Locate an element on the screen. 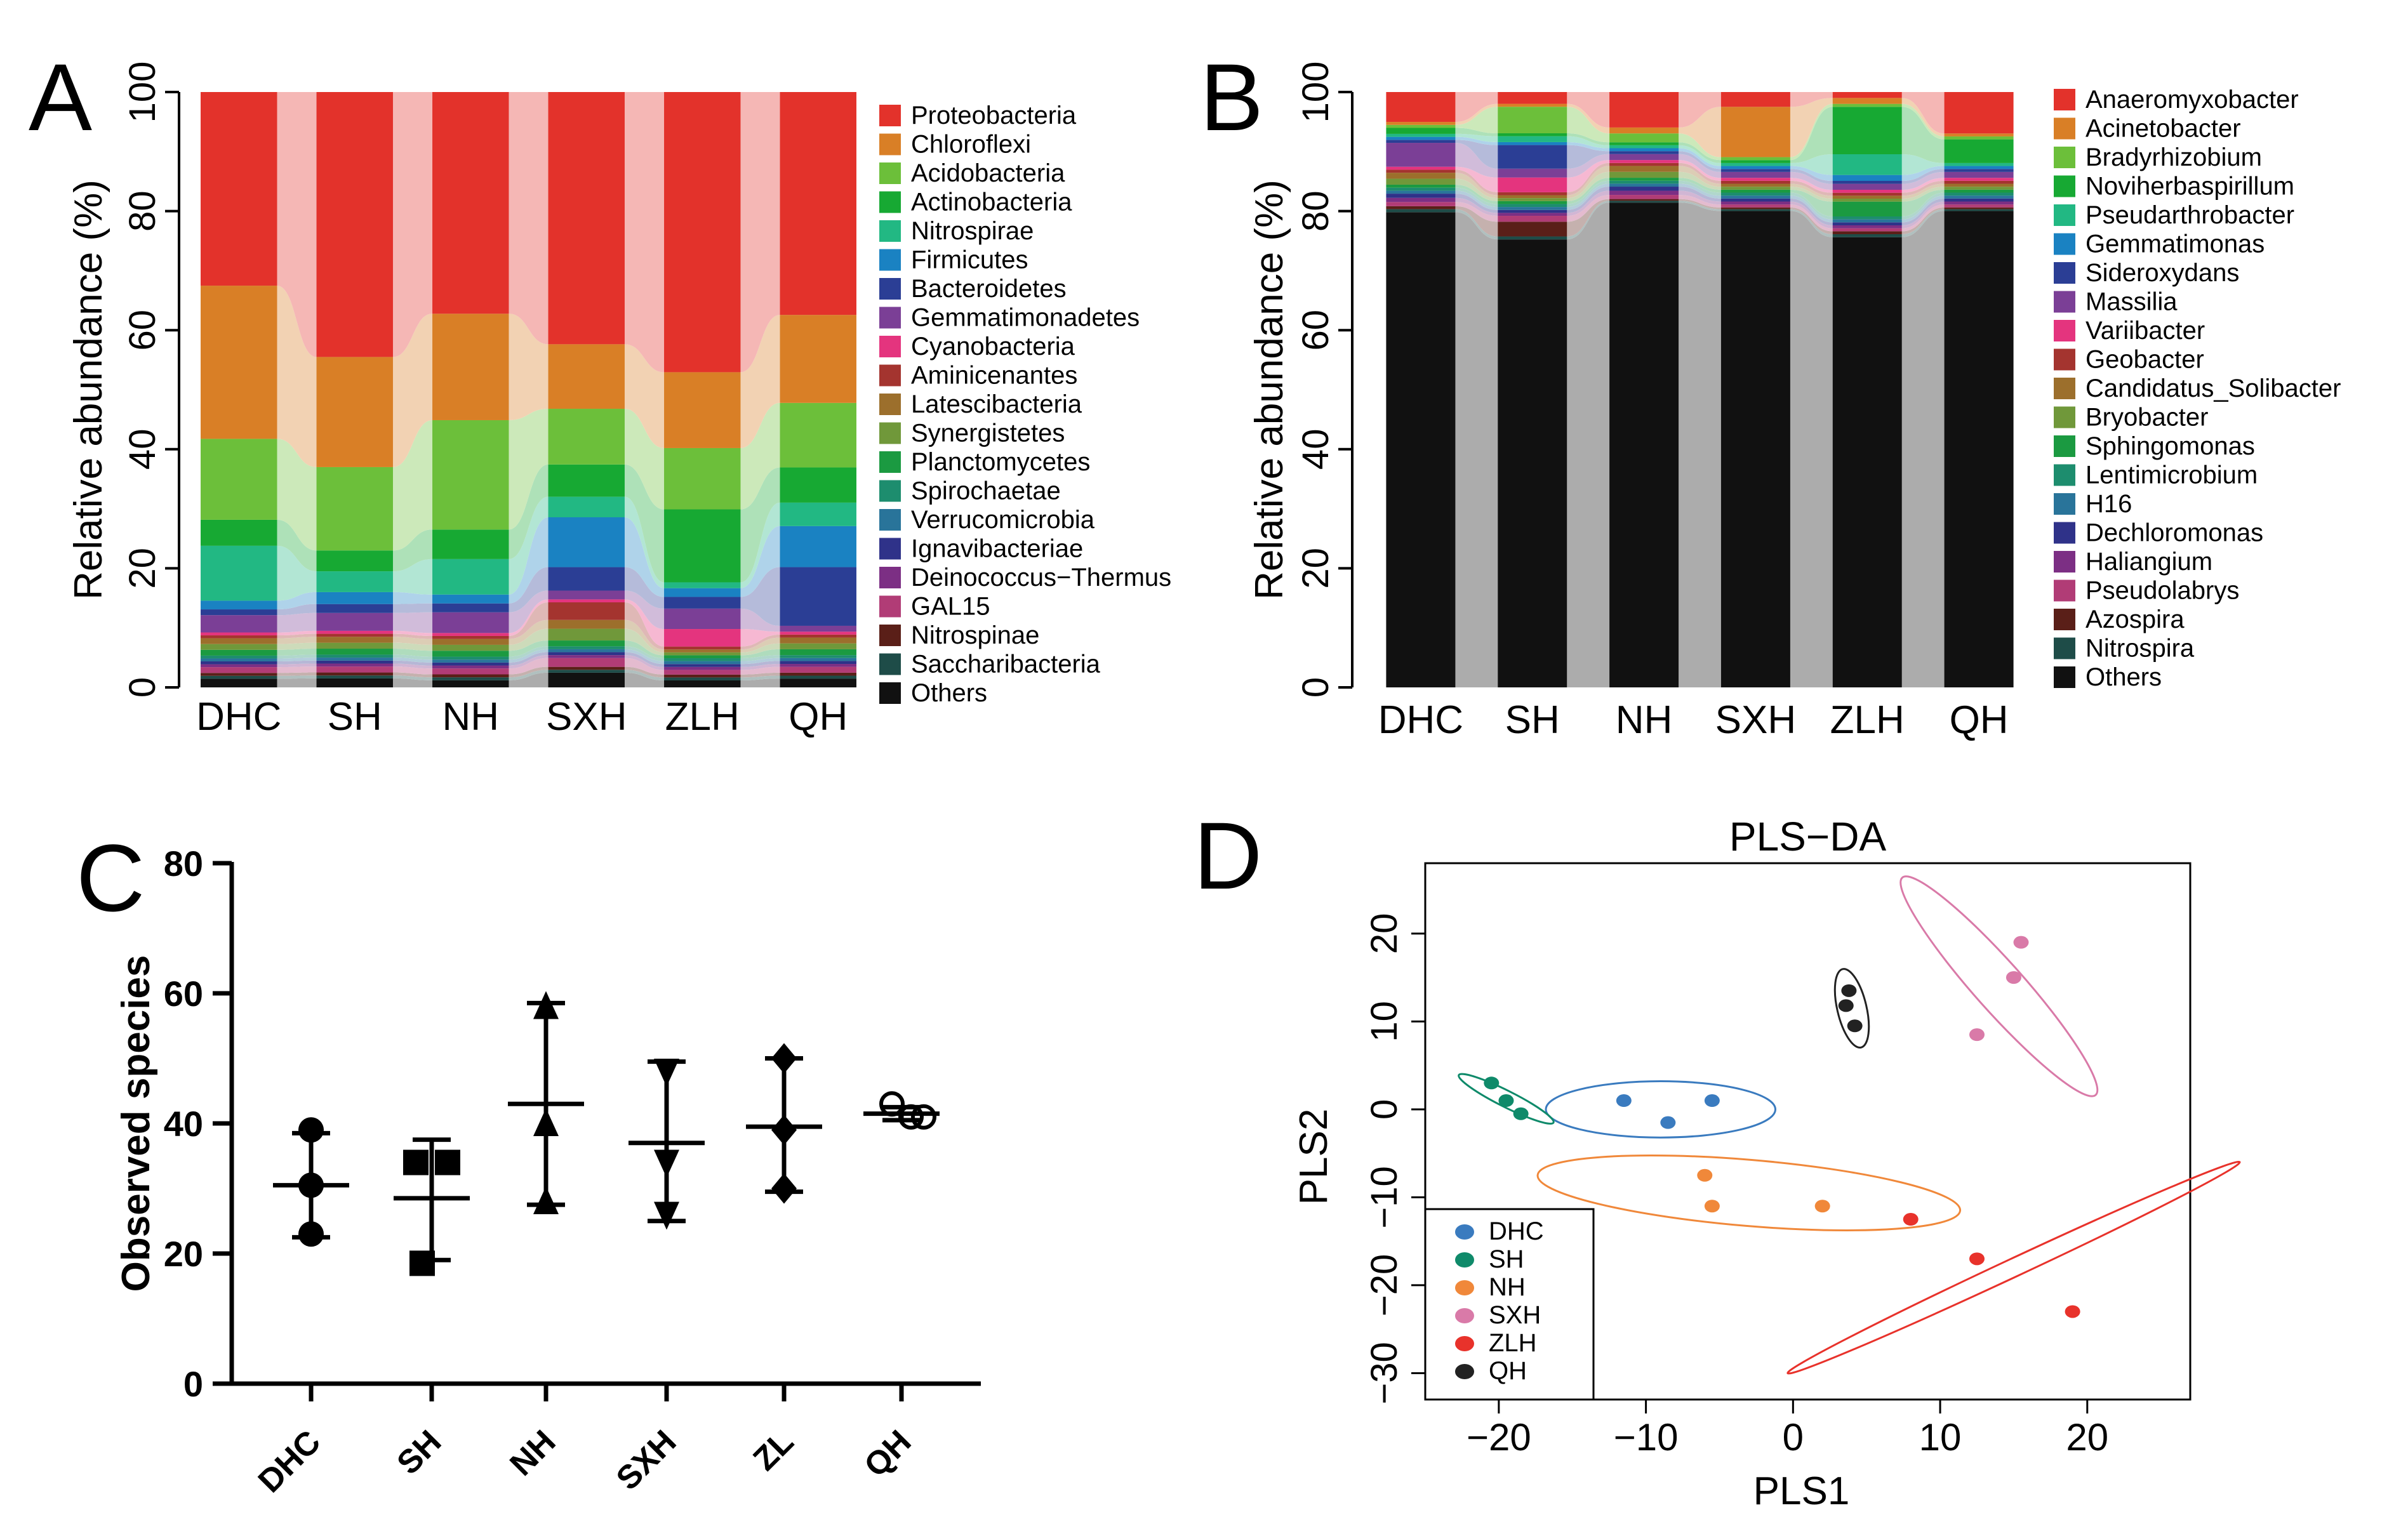  x-tick-label-sh: SH is located at coordinates (1532, 720).